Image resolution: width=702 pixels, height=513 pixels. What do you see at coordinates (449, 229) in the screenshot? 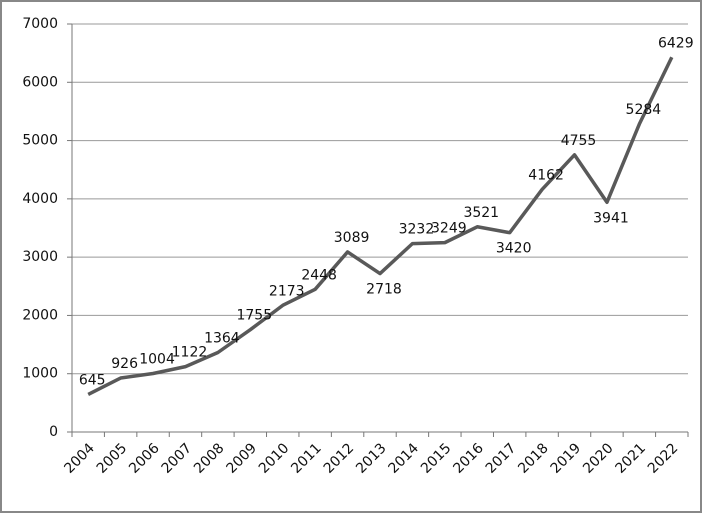
I see `data-label: 3249` at bounding box center [449, 229].